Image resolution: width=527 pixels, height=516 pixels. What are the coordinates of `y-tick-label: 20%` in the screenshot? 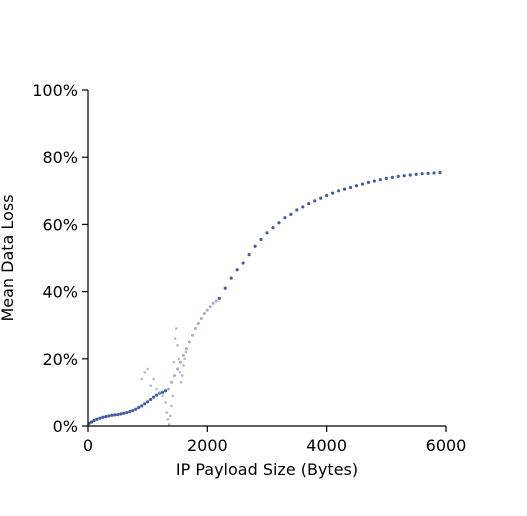 It's located at (60, 359).